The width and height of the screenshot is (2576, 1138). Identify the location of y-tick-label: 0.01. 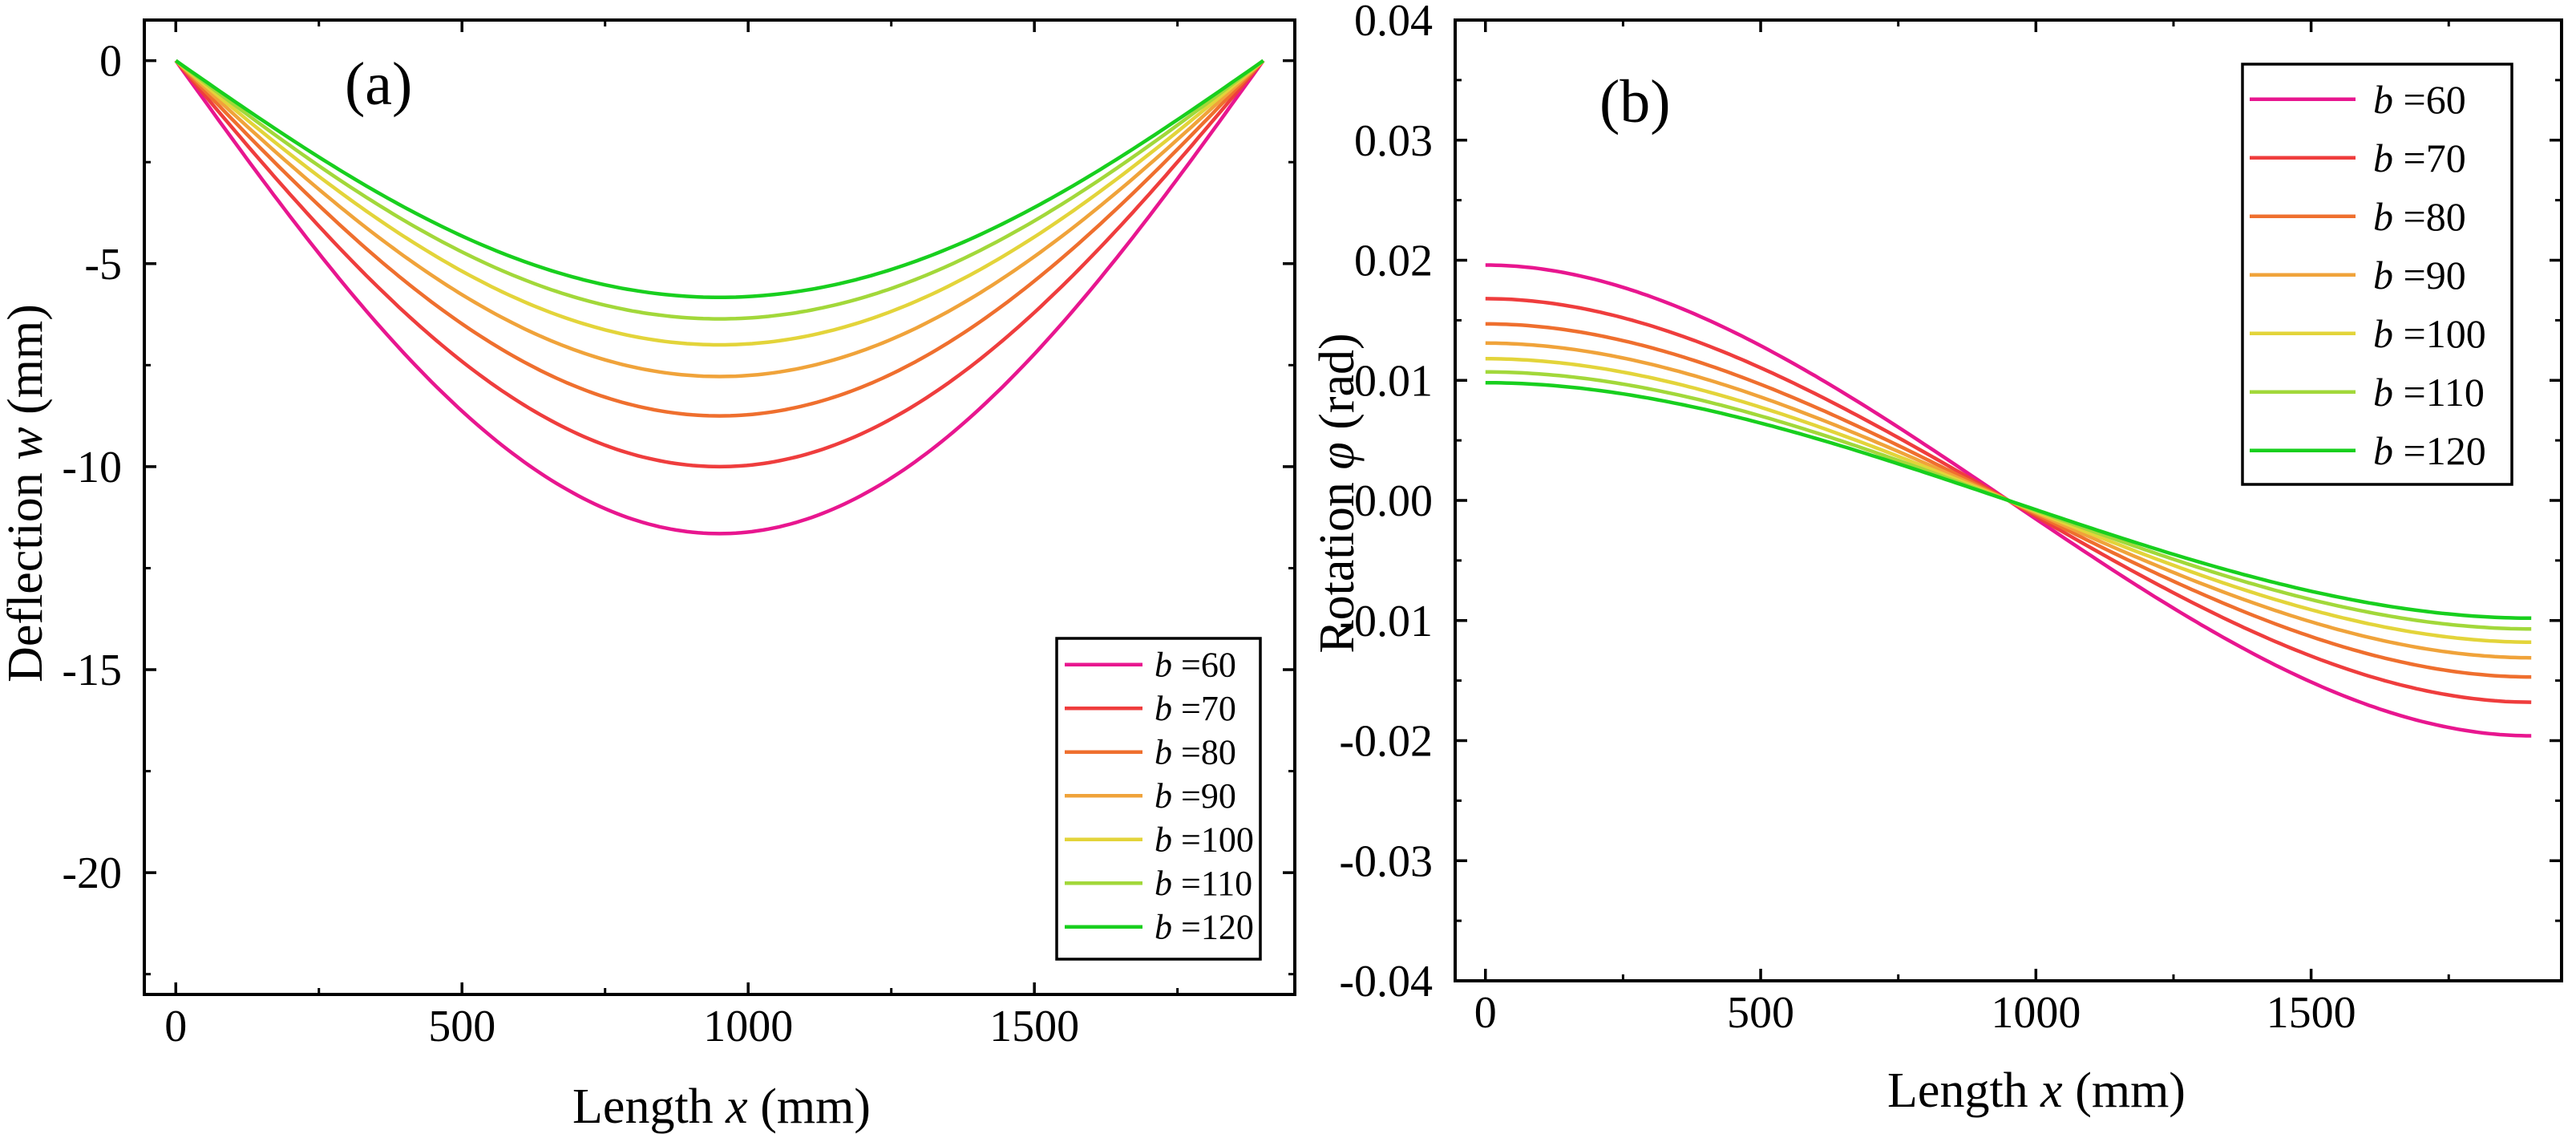
(1393, 381).